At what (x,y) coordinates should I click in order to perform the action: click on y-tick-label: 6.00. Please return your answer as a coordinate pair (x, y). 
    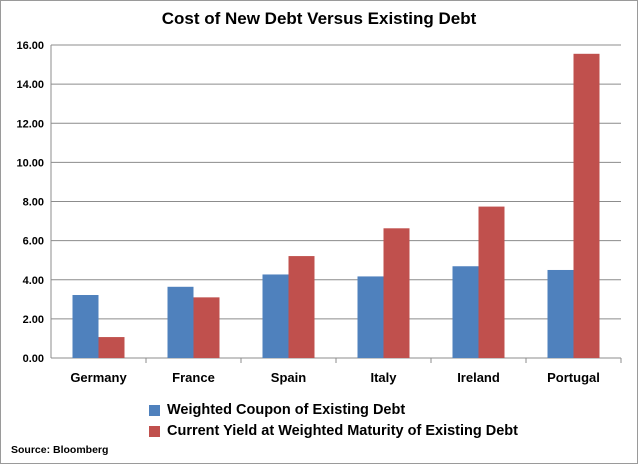
    Looking at the image, I should click on (33, 242).